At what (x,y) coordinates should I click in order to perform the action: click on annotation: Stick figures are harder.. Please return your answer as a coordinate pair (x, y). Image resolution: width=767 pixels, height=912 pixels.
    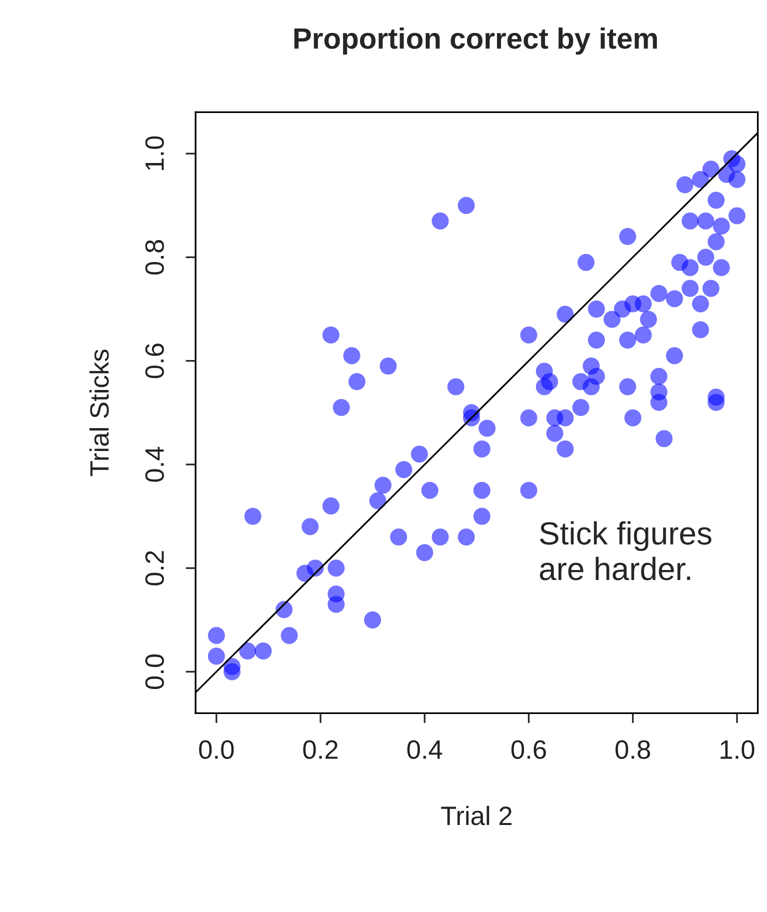
    Looking at the image, I should click on (626, 550).